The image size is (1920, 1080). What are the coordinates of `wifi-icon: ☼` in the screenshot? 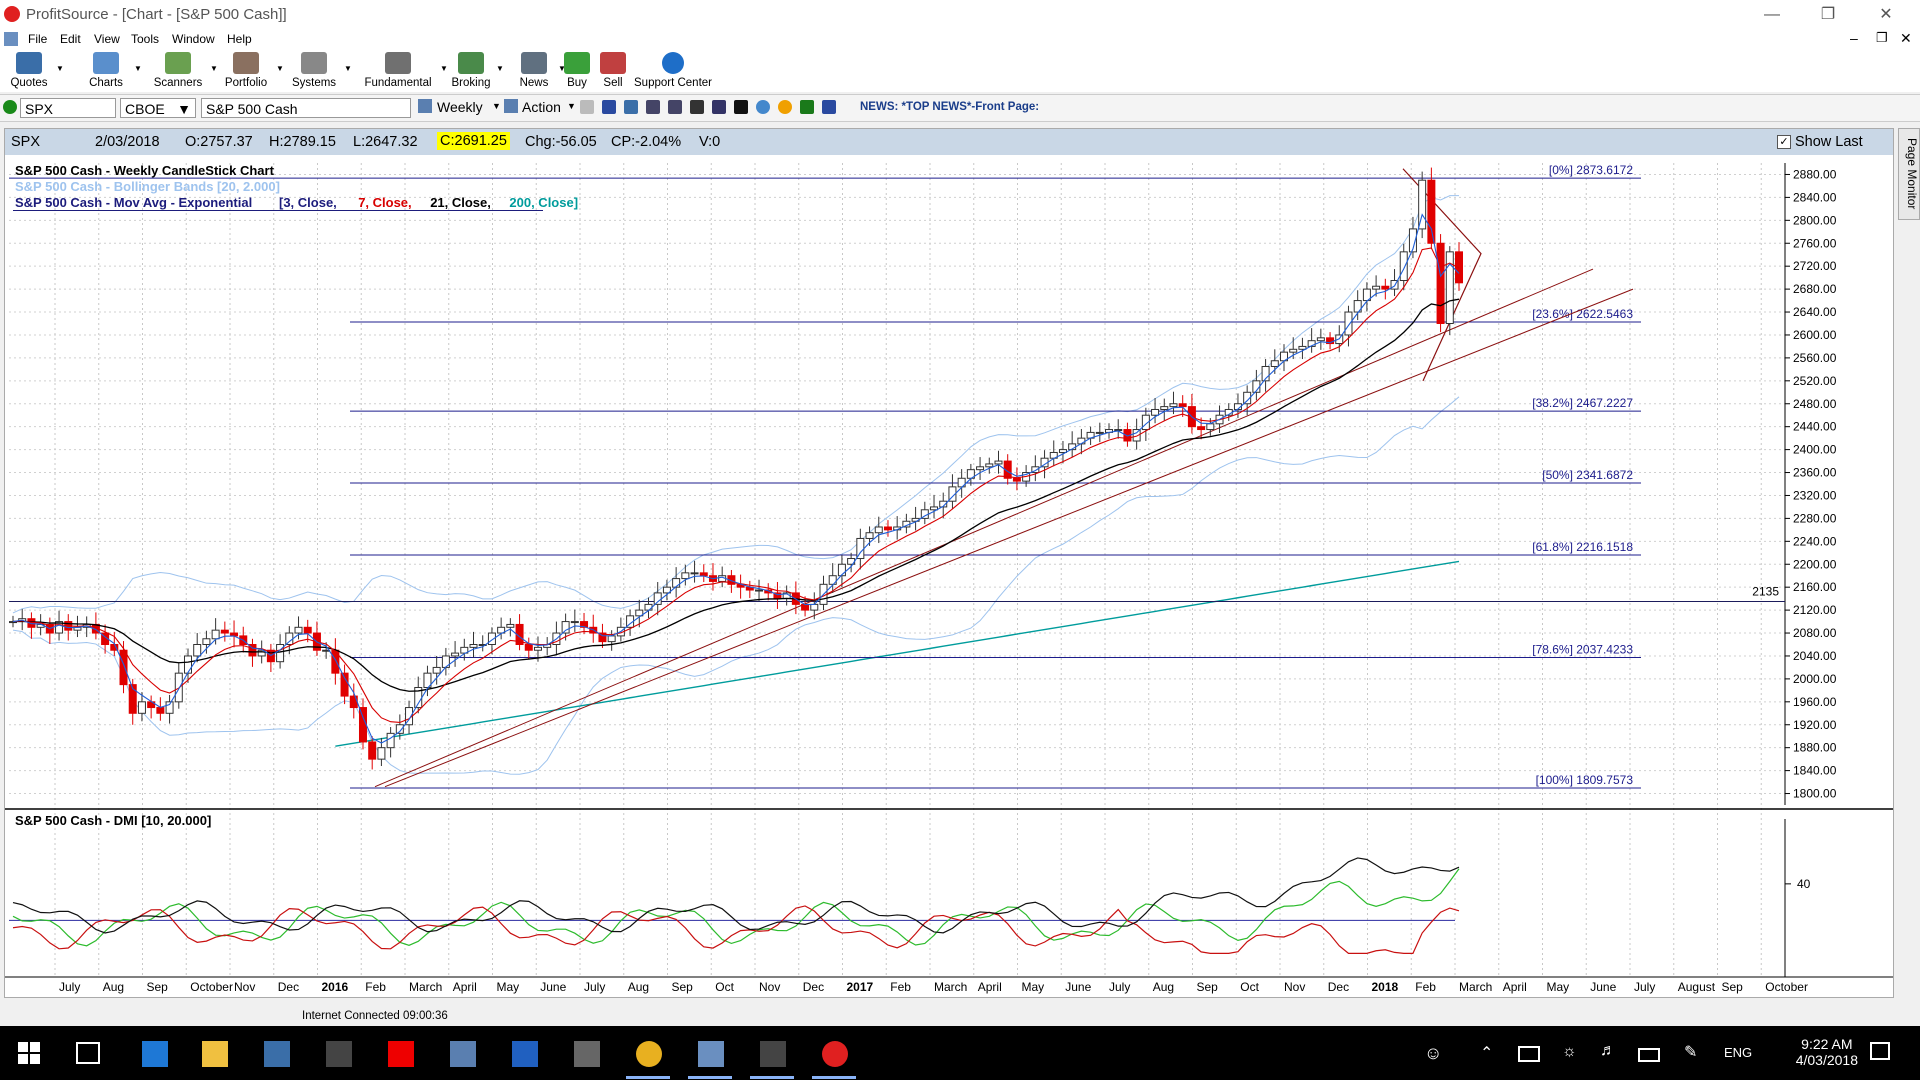 It's located at (1569, 1051).